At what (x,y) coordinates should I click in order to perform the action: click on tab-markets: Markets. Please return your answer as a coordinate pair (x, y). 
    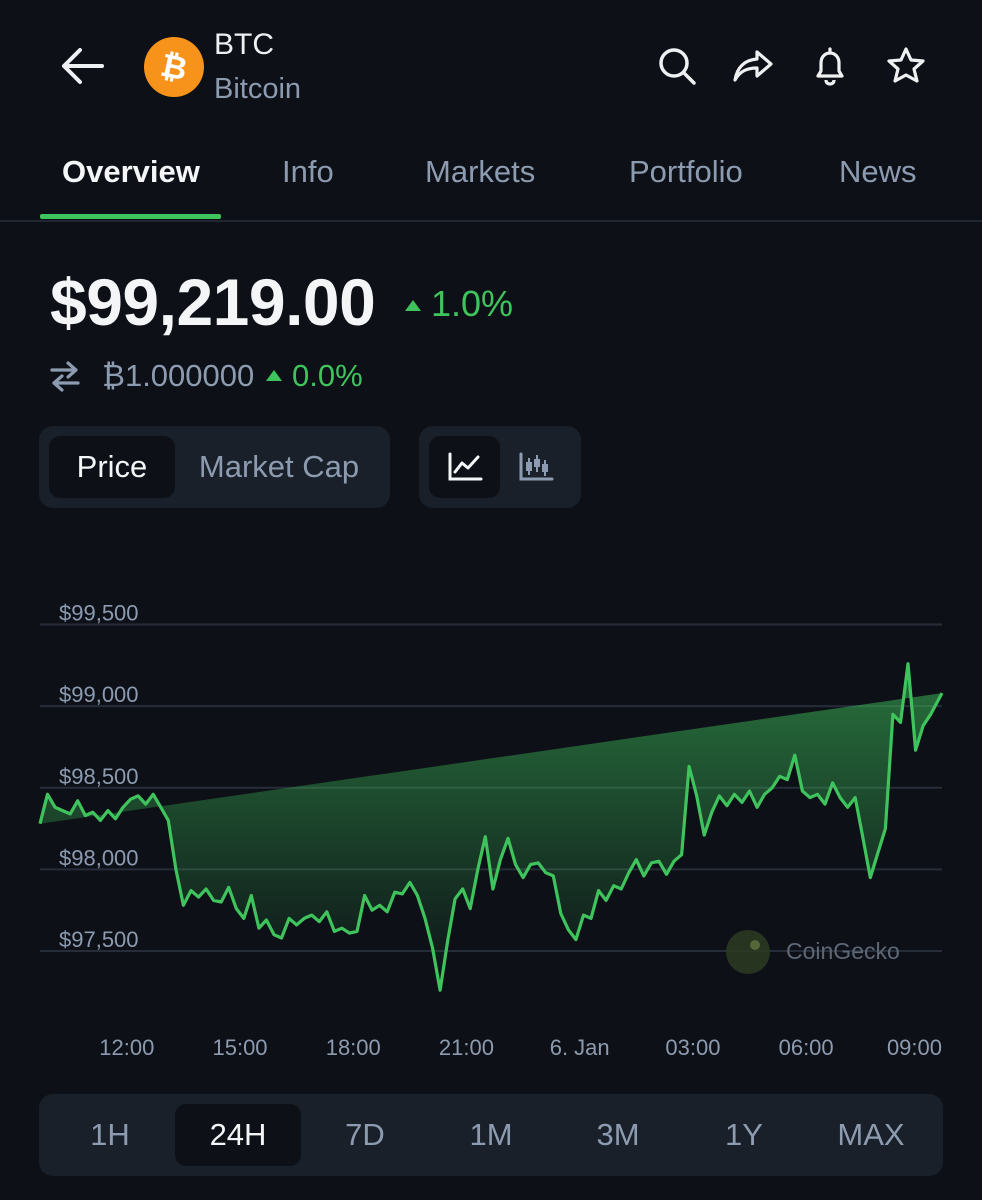
    Looking at the image, I should click on (480, 171).